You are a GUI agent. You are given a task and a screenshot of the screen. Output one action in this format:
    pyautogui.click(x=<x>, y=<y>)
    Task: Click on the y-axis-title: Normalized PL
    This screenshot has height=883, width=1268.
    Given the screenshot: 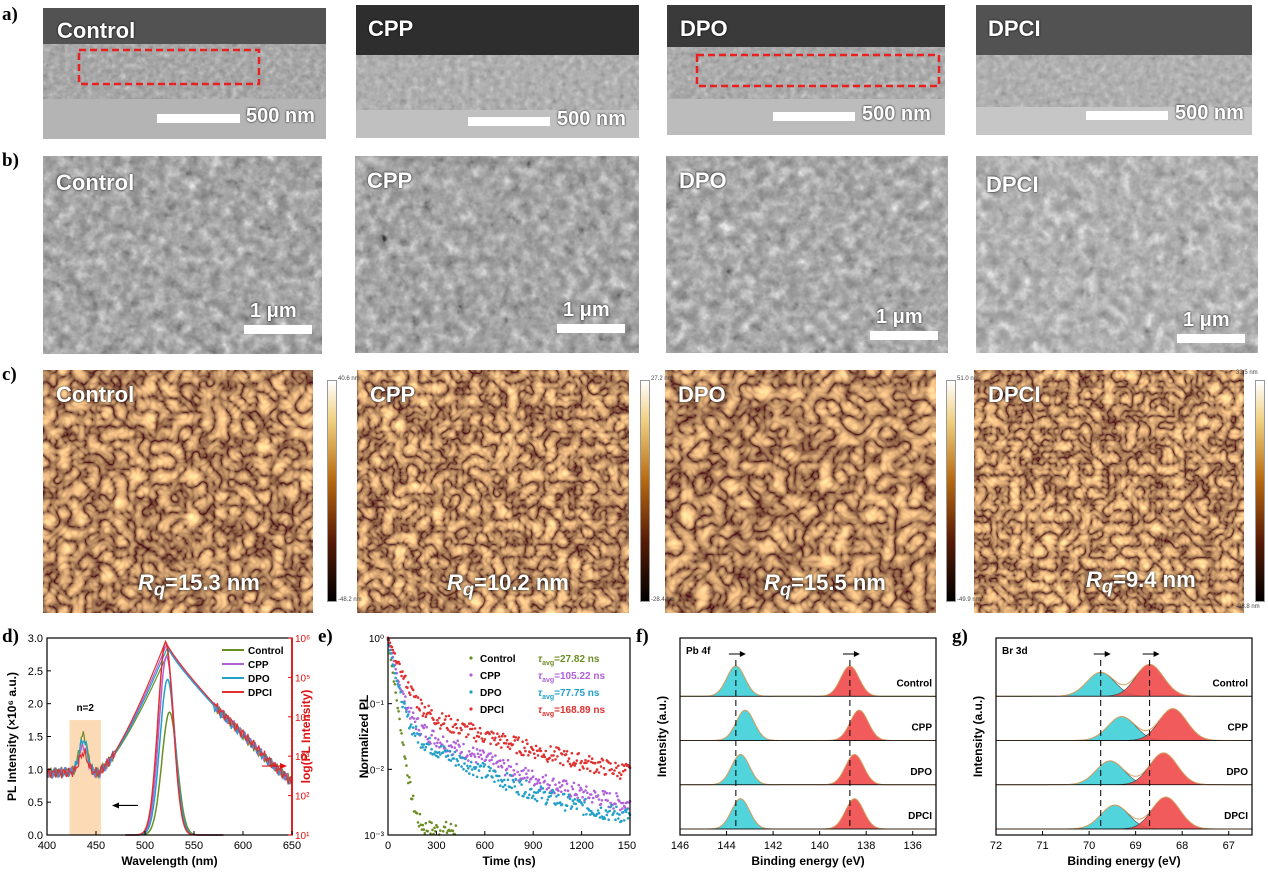 What is the action you would take?
    pyautogui.click(x=364, y=736)
    